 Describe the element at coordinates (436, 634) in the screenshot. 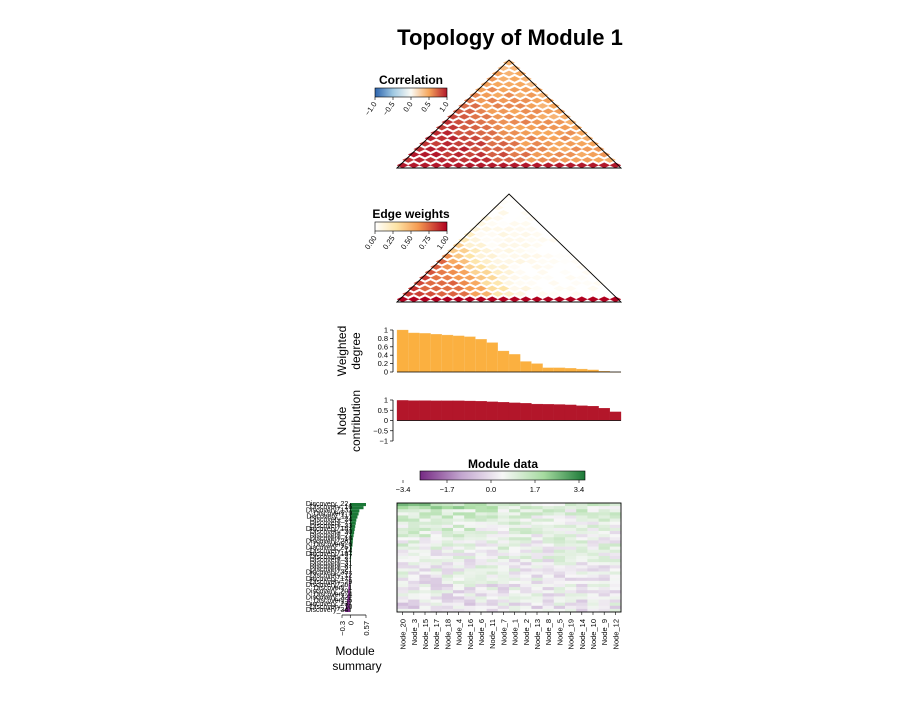

I see `node-label: Node_17` at that location.